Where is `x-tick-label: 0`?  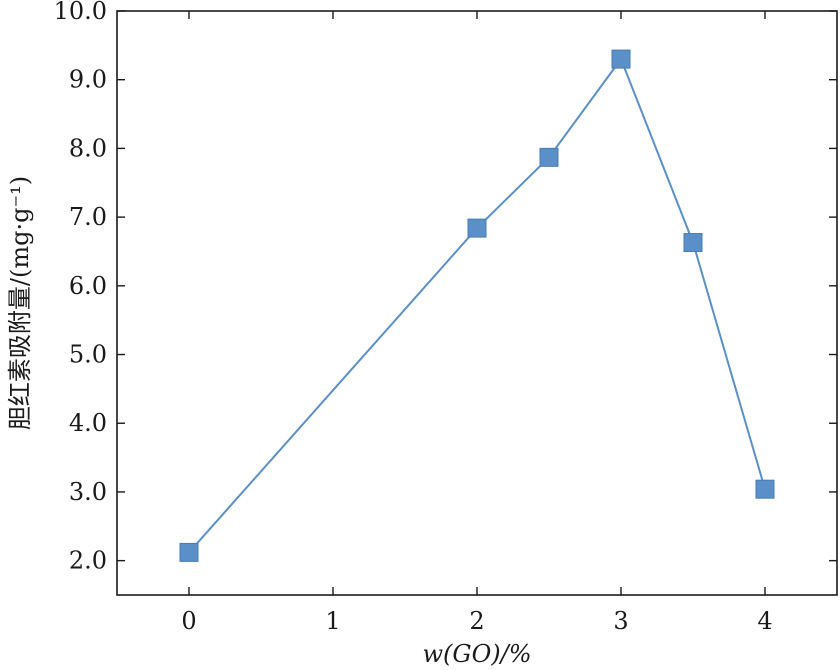 x-tick-label: 0 is located at coordinates (188, 621).